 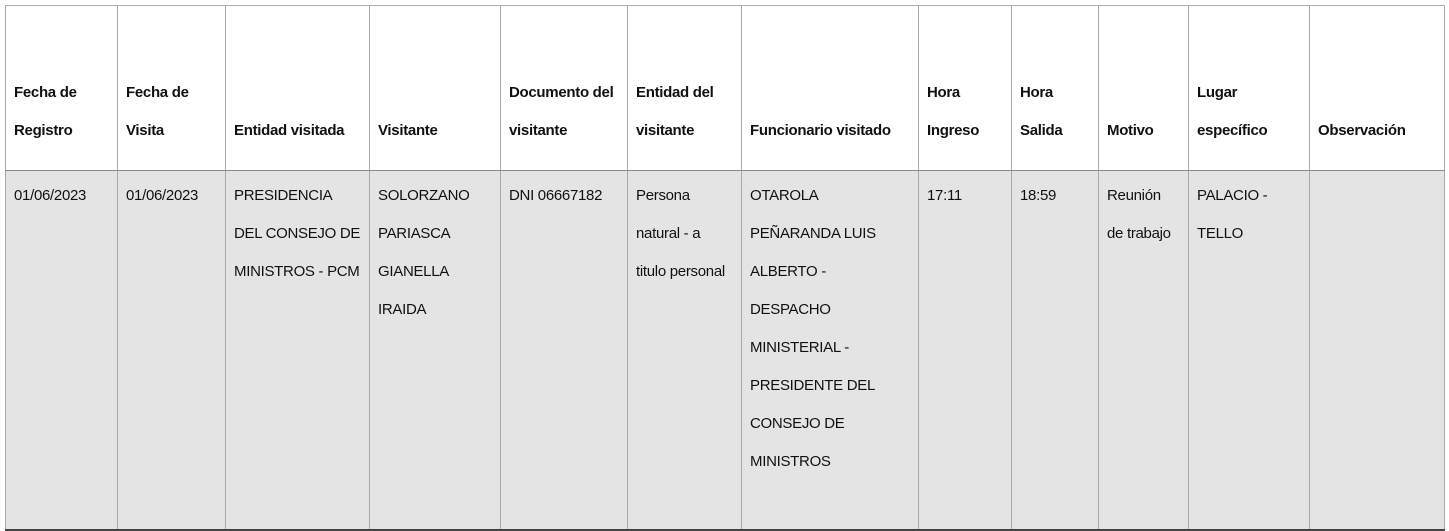 I want to click on table-cell: DNI 06667182, so click(x=564, y=350).